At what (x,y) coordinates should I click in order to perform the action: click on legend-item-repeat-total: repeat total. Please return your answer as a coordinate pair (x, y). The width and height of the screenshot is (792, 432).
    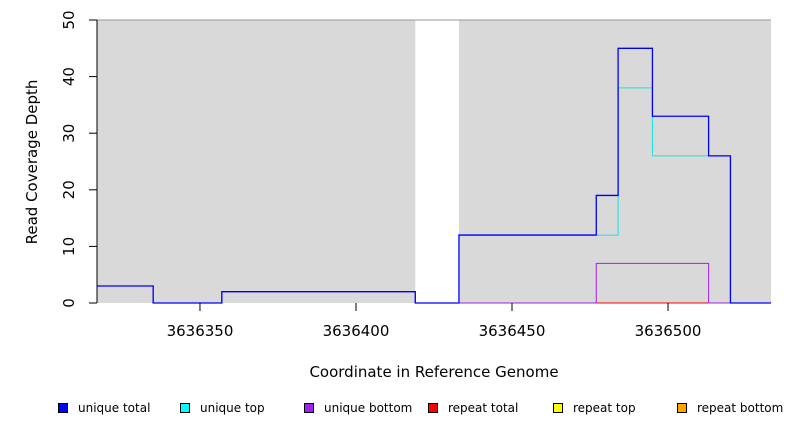
    Looking at the image, I should click on (473, 408).